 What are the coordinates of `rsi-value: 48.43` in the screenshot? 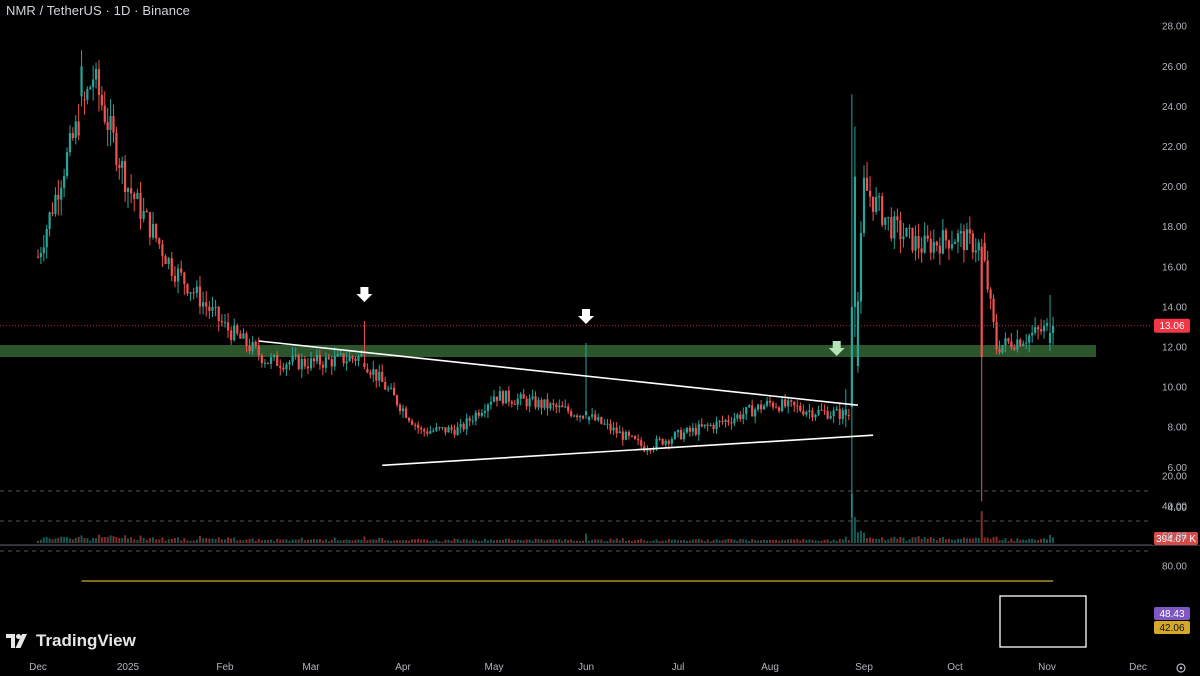 It's located at (1171, 614).